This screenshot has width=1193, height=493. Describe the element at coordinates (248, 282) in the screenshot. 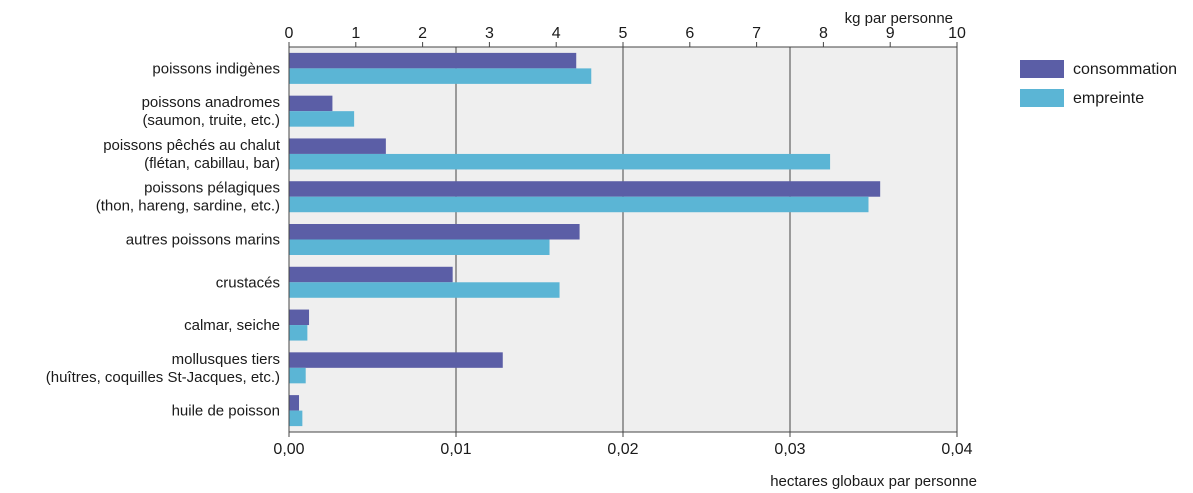

I see `category-label: crustacés` at that location.